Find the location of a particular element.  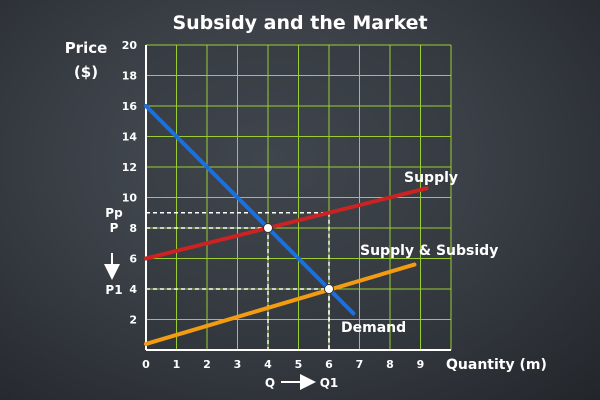

tick-label: 9 is located at coordinates (421, 364).